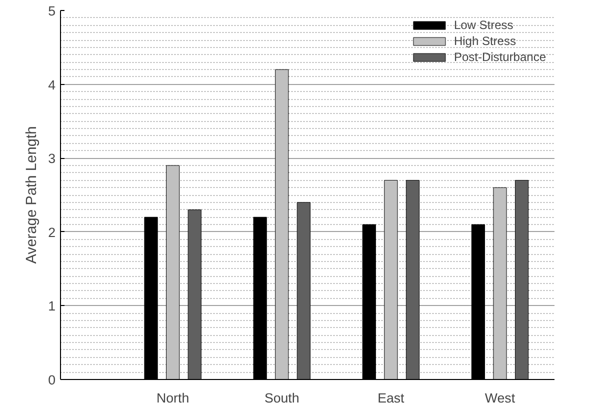 Image resolution: width=590 pixels, height=419 pixels. I want to click on x-tick-label: West, so click(500, 398).